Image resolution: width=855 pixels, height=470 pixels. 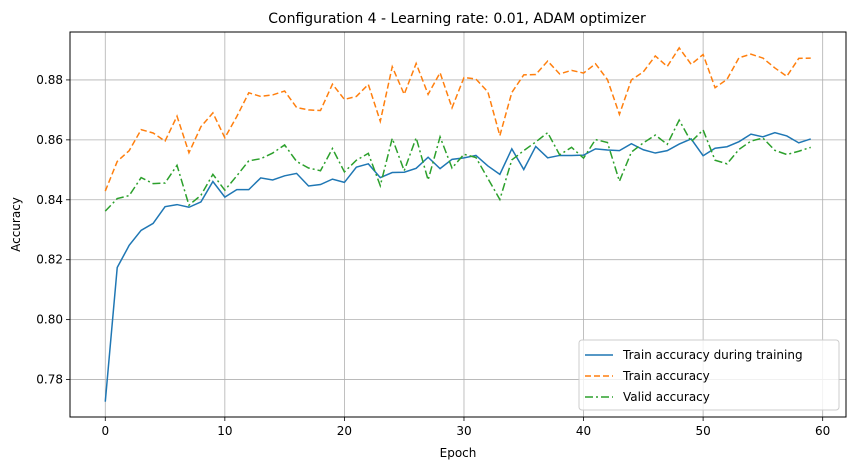 I want to click on y-axis-ticks: 0.78 0.80 0.82 0.84 0.86 0.88, so click(x=53, y=230).